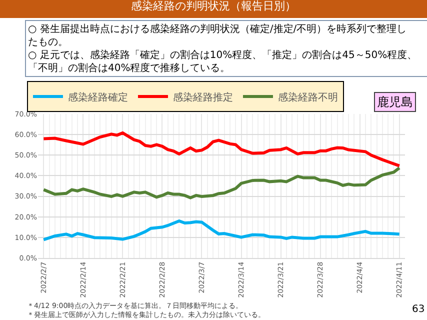  I want to click on text: 63, so click(418, 309).